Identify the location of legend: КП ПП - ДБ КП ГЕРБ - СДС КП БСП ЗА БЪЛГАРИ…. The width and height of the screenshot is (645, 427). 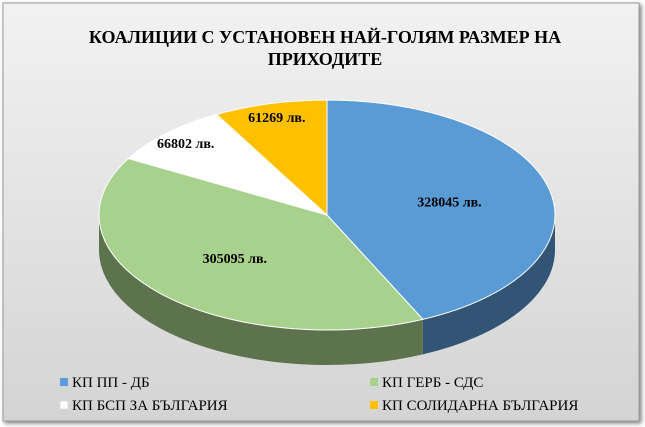
(318, 394).